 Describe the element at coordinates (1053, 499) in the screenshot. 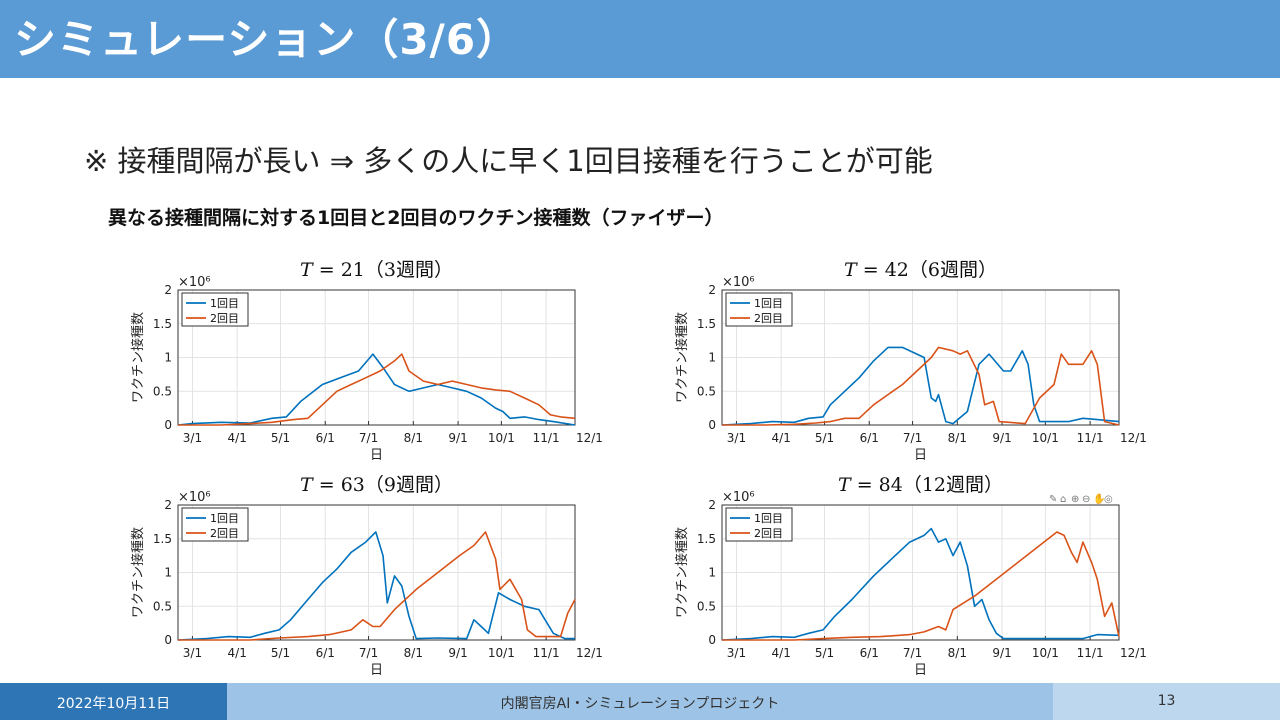

I see `toolbar-icon: ✎` at that location.